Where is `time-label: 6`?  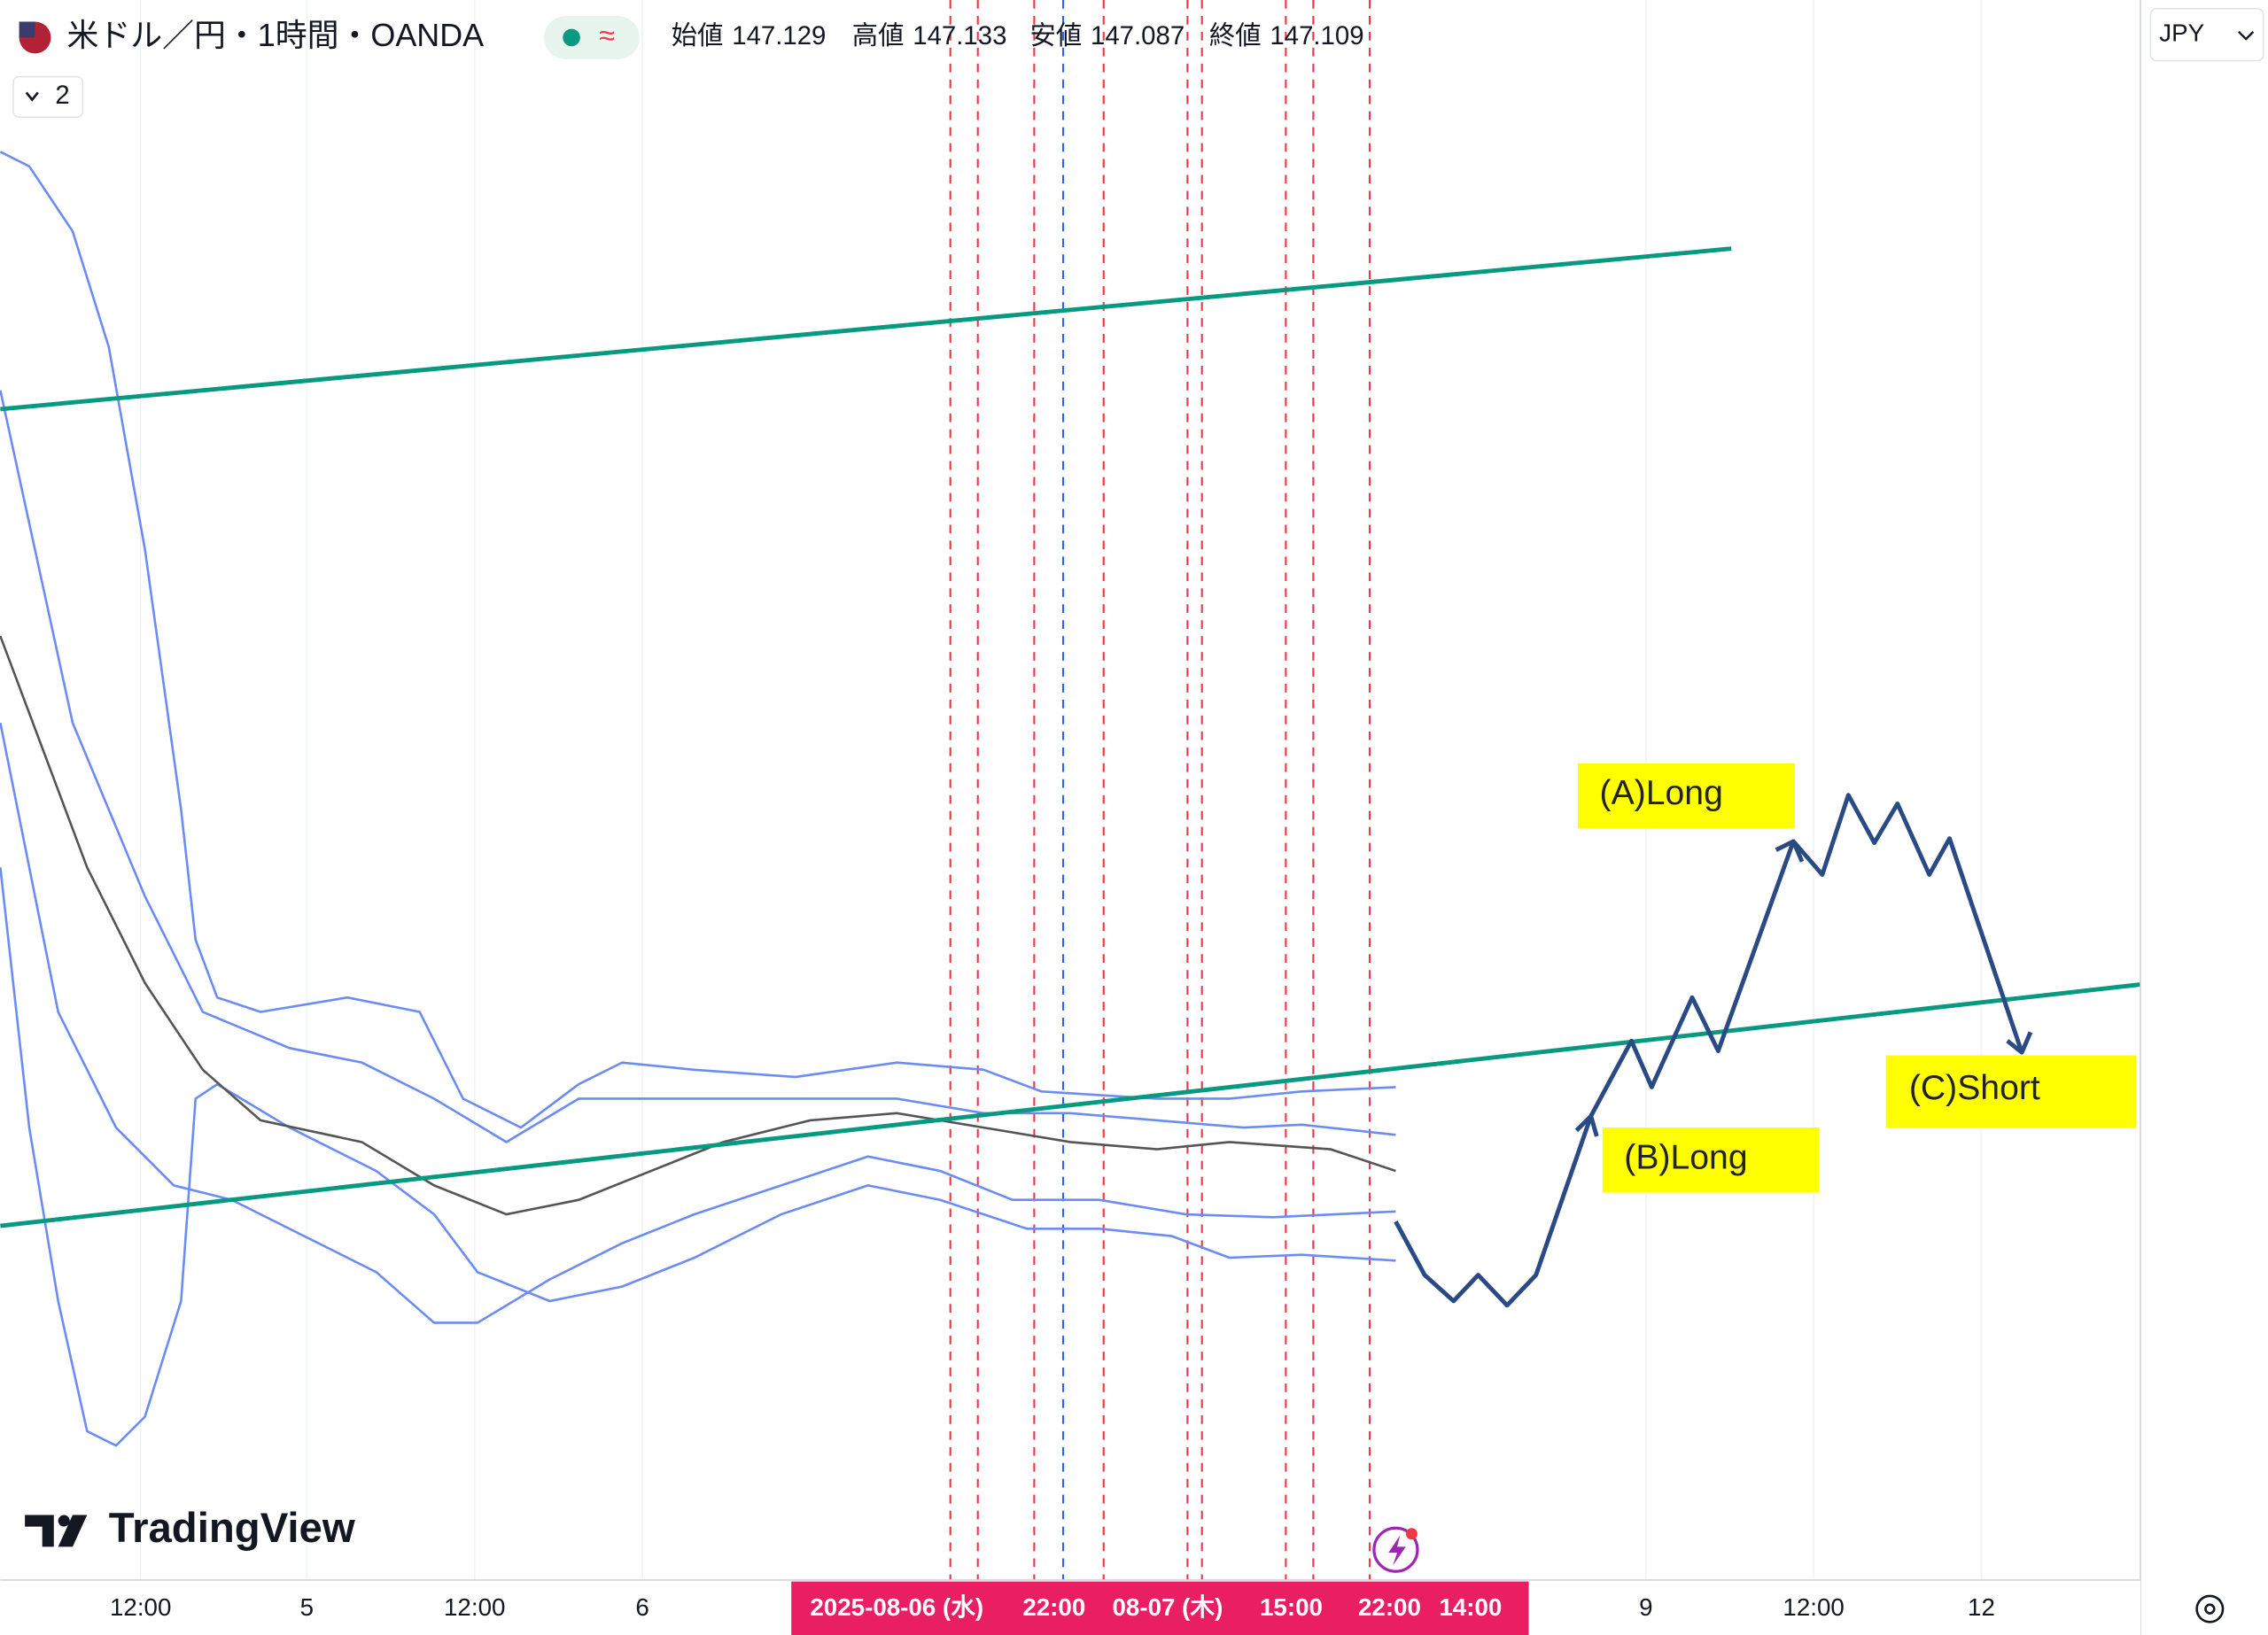
time-label: 6 is located at coordinates (642, 1607).